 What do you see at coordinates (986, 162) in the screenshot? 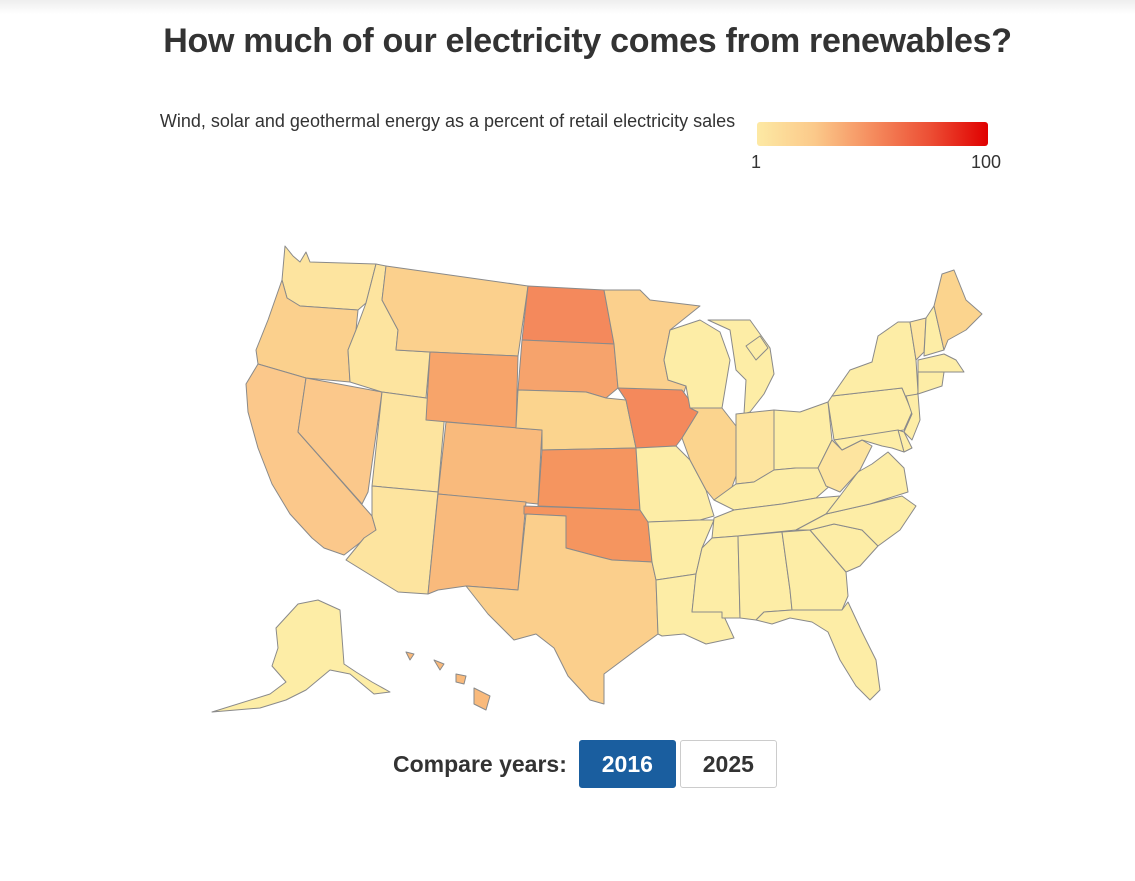
I see `legend-max-label: 100` at bounding box center [986, 162].